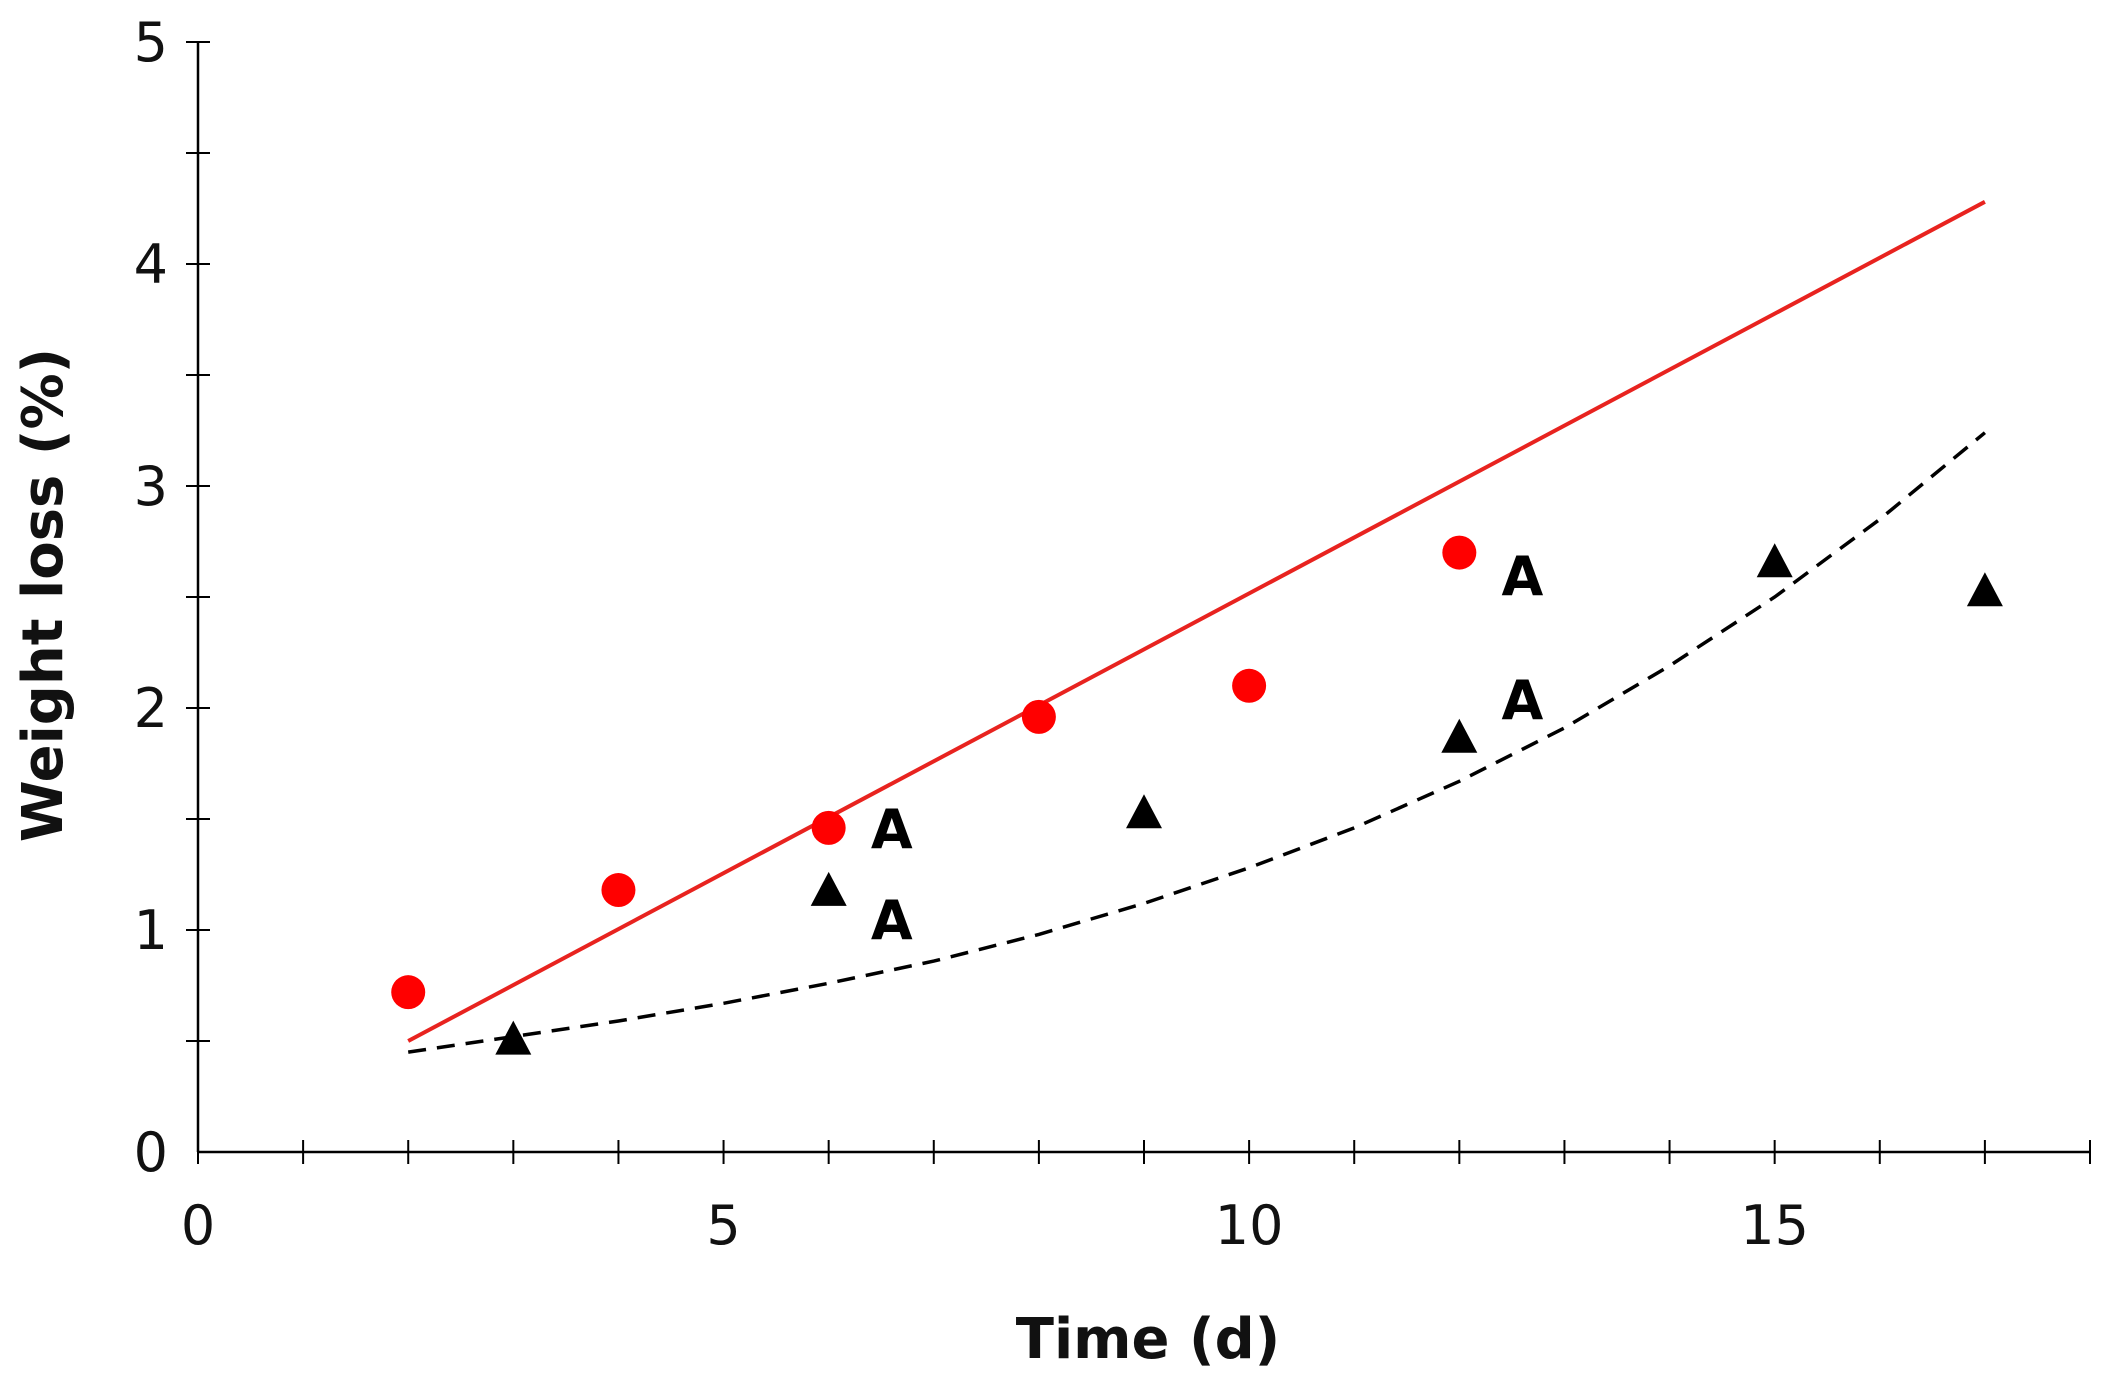 The width and height of the screenshot is (2113, 1386). What do you see at coordinates (151, 42) in the screenshot?
I see `y-tick-label-5: 5` at bounding box center [151, 42].